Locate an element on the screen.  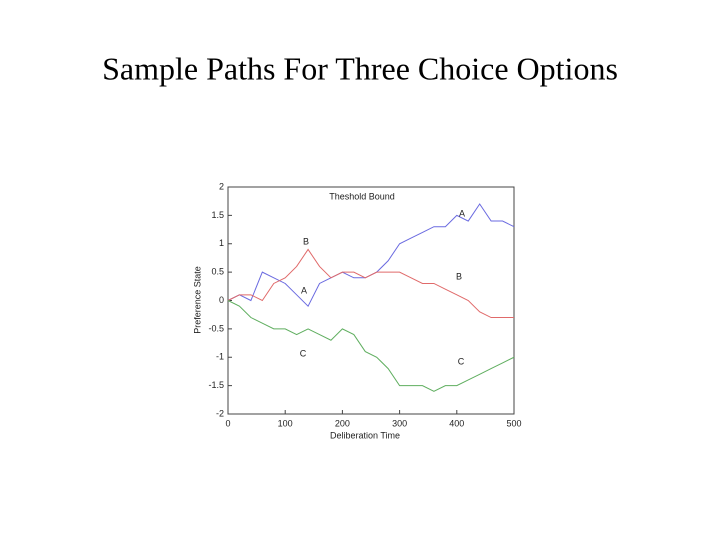
annotation: Theshold Bound is located at coordinates (362, 196).